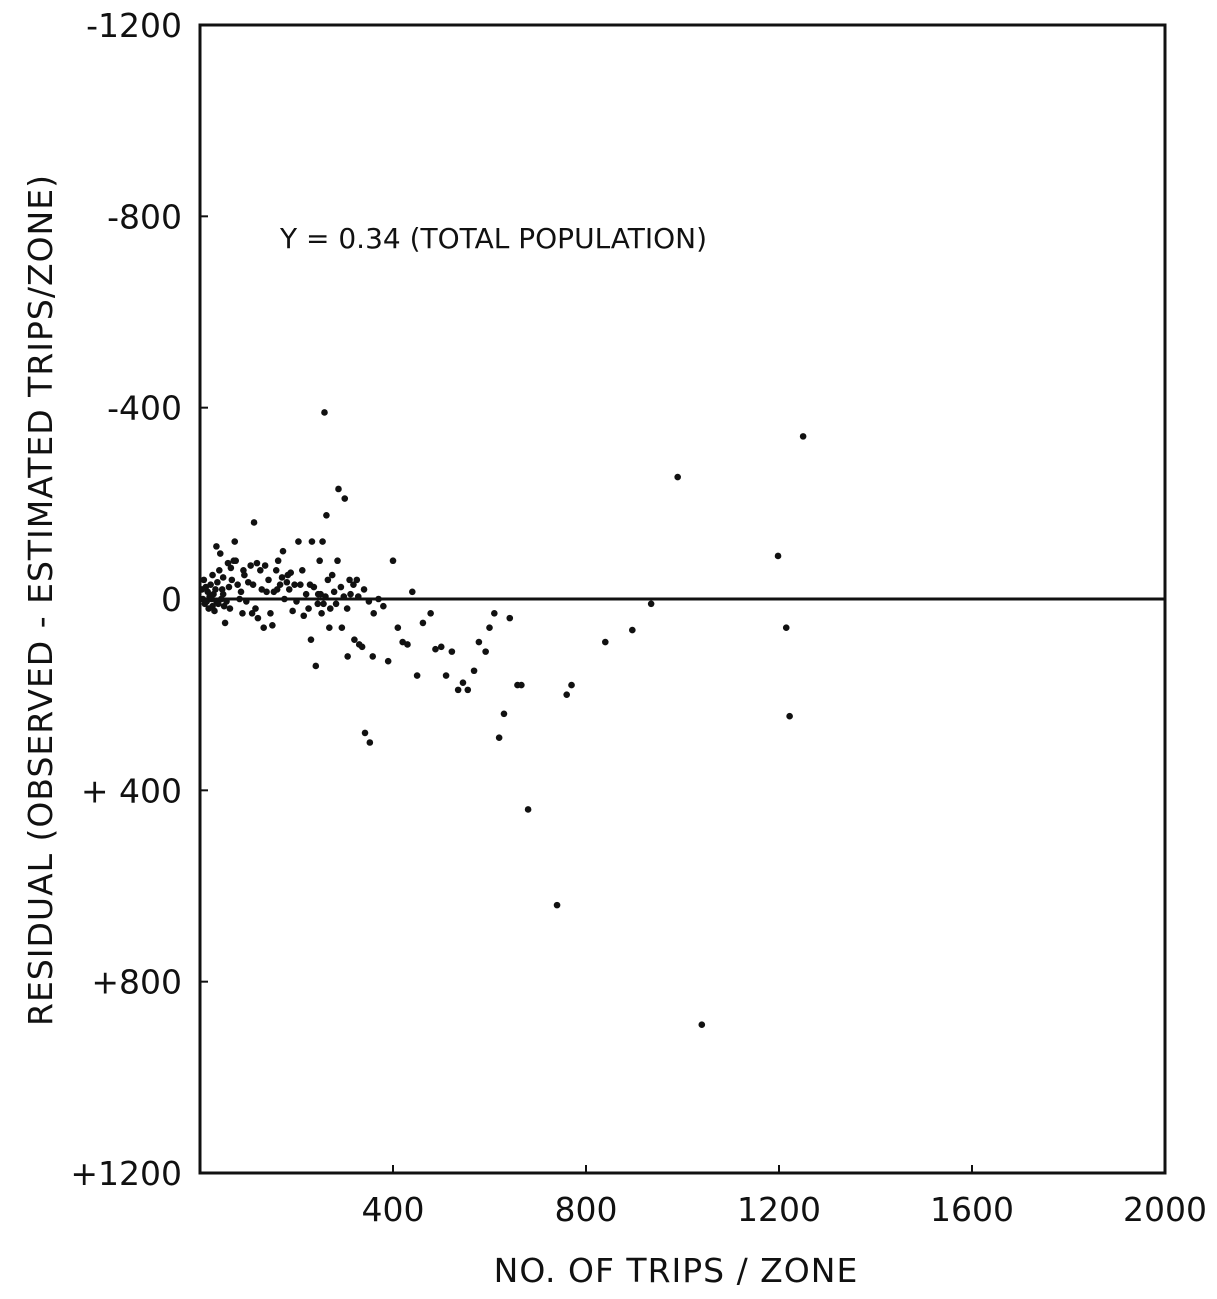 This screenshot has width=1217, height=1299. Describe the element at coordinates (144, 216) in the screenshot. I see `y-tick-label: -800` at that location.